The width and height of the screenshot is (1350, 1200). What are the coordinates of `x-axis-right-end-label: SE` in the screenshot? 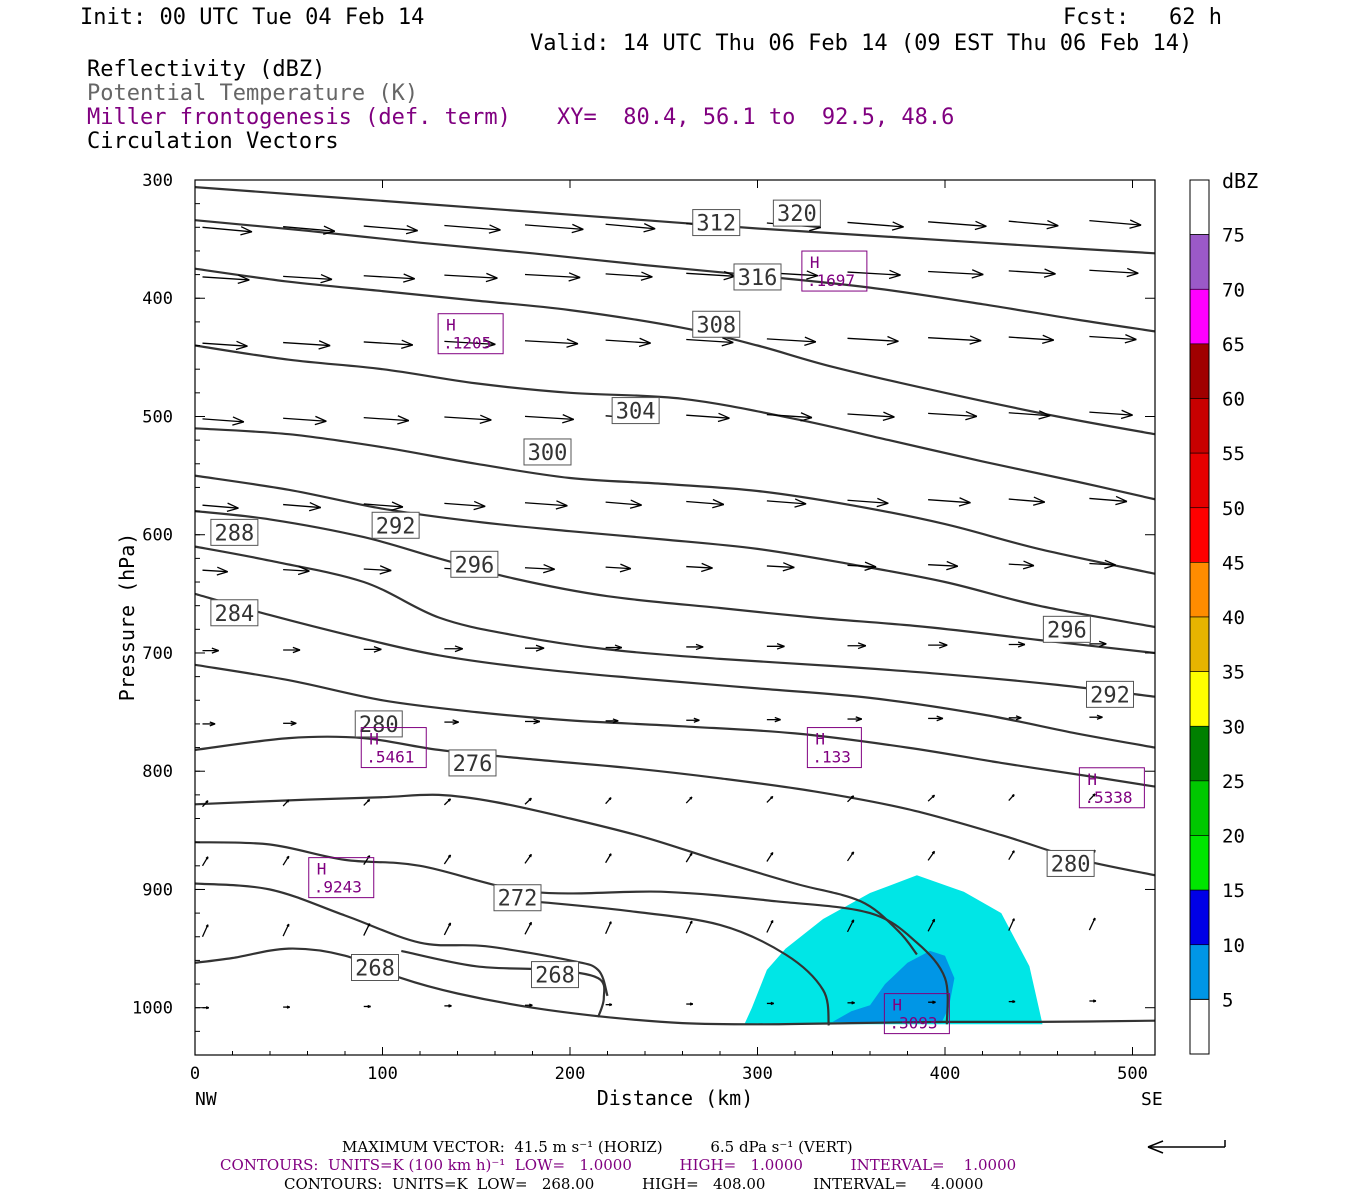 It's located at (1152, 1099).